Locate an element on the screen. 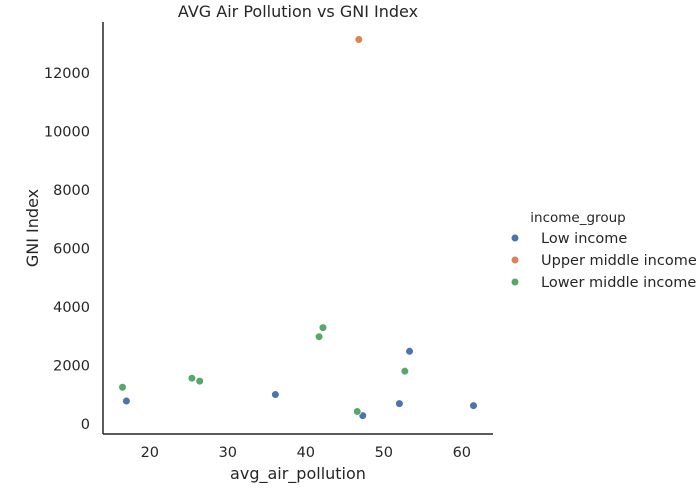 This screenshot has height=500, width=699. y-tick-label: 2000 is located at coordinates (71, 366).